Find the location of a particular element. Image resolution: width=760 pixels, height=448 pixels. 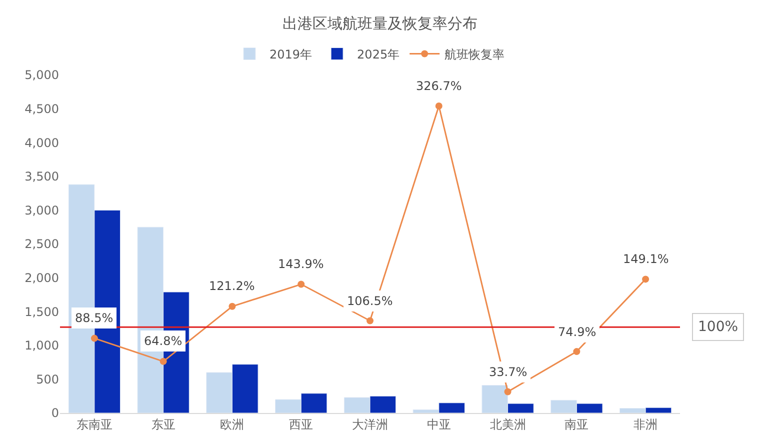

chart-title: 出港区域航班量及恢复率分布 is located at coordinates (380, 23).